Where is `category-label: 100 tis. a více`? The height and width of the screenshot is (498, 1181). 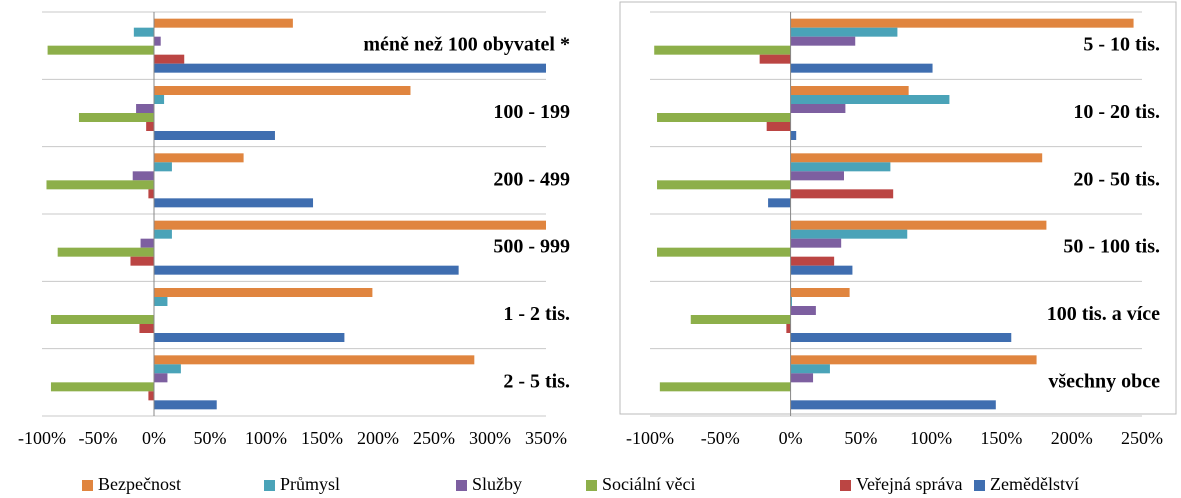 category-label: 100 tis. a více is located at coordinates (1103, 314).